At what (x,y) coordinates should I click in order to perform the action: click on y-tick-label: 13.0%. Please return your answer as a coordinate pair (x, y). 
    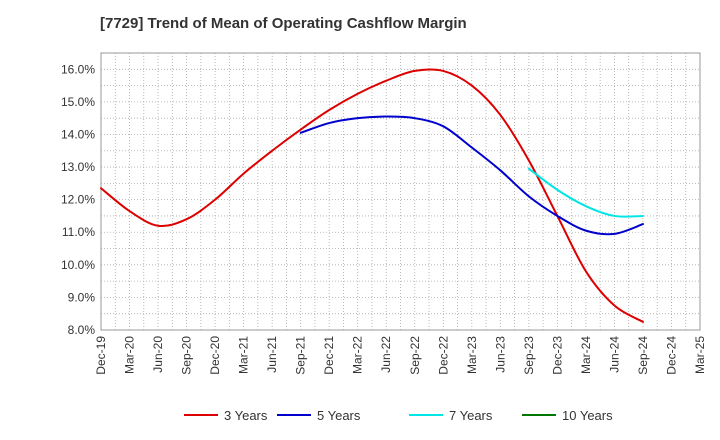
    Looking at the image, I should click on (78, 167).